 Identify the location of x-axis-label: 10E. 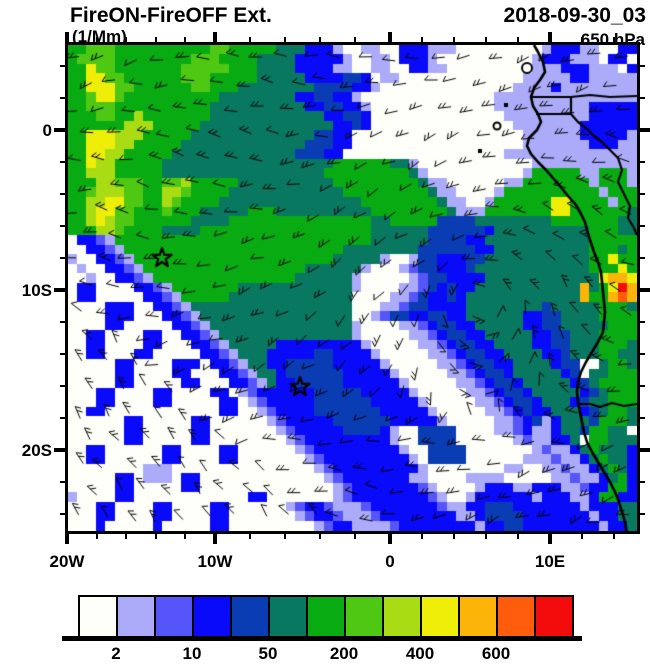
(550, 561).